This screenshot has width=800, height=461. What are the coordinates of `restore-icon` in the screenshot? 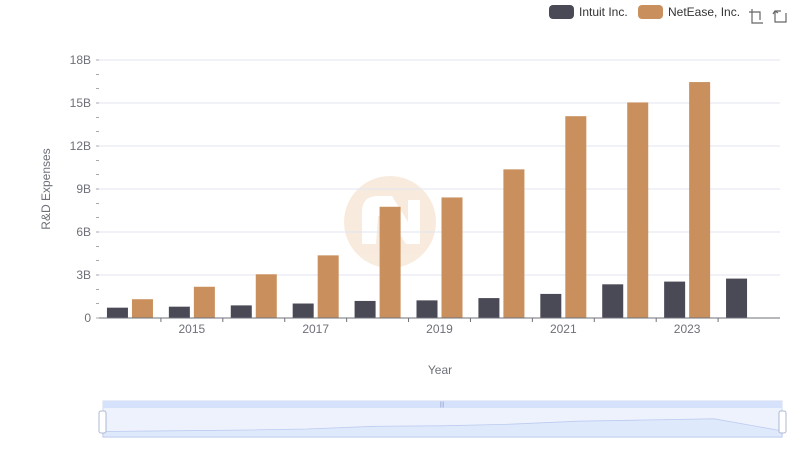 It's located at (780, 16).